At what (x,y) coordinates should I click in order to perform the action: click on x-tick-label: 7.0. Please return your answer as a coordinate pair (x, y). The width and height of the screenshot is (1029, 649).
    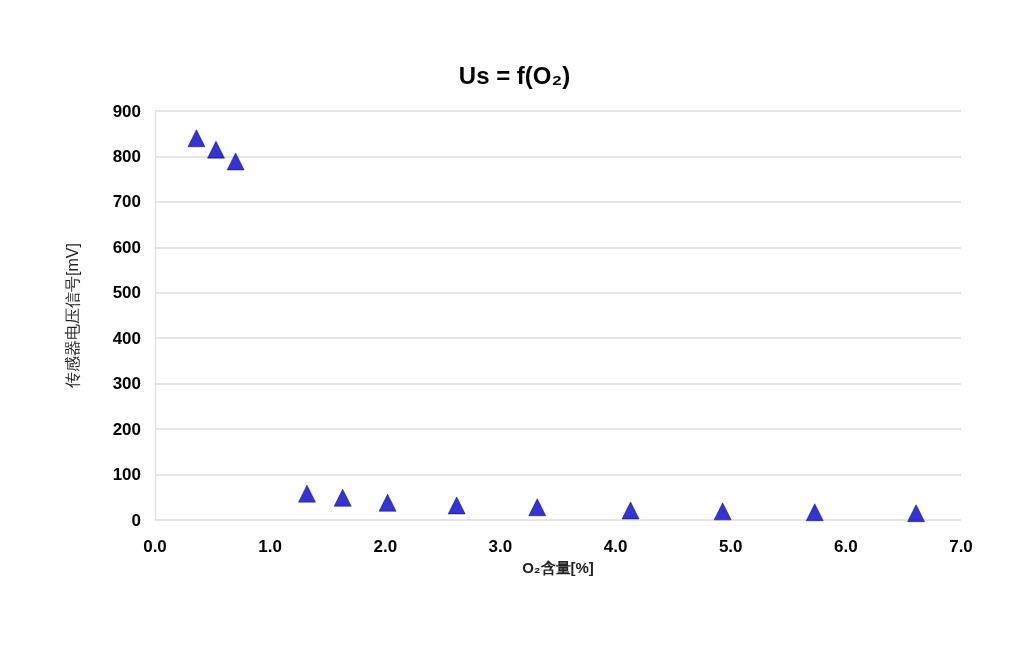
    Looking at the image, I should click on (961, 546).